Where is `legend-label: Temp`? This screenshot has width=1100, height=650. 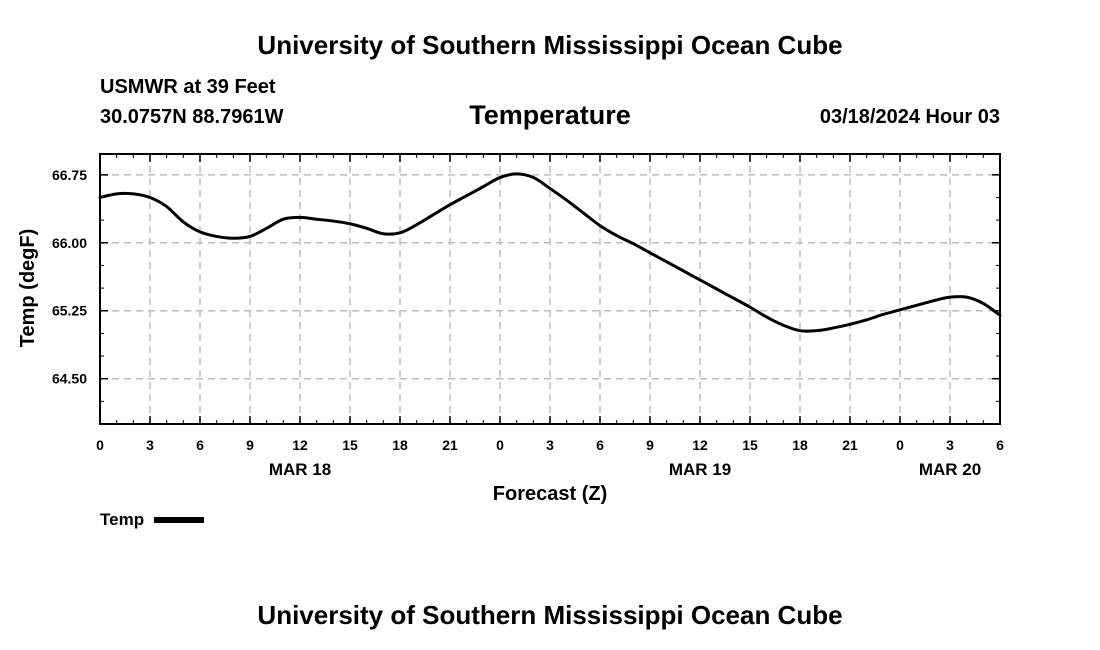
legend-label: Temp is located at coordinates (122, 519).